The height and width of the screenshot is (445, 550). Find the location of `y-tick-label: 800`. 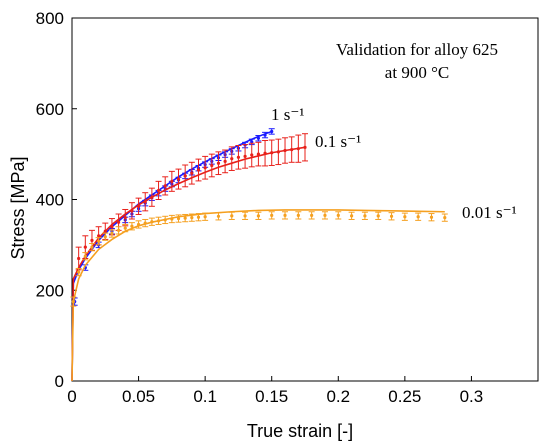

y-tick-label: 800 is located at coordinates (50, 18).